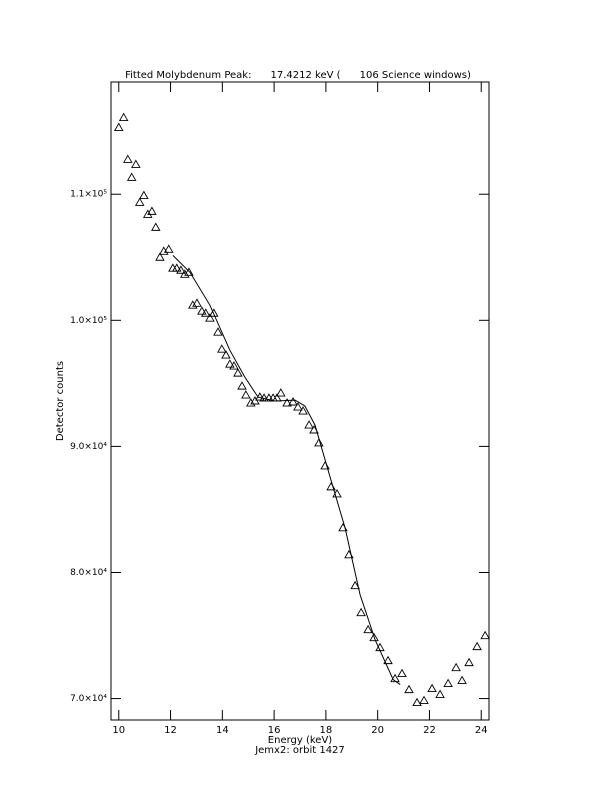 This screenshot has width=612, height=796. Describe the element at coordinates (222, 730) in the screenshot. I see `x-tick-label: 14` at that location.